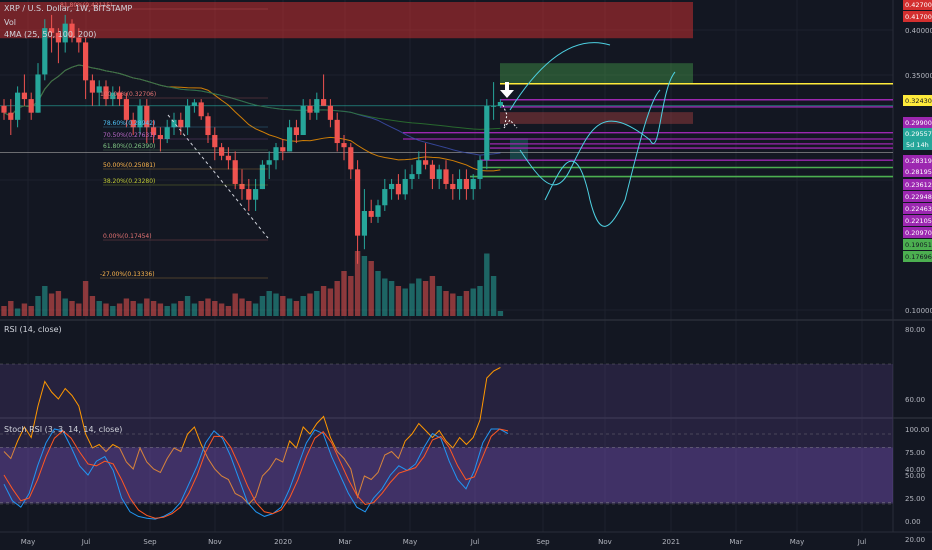 This screenshot has width=932, height=550. Describe the element at coordinates (252, 283) in the screenshot. I see `volume-bars` at that location.